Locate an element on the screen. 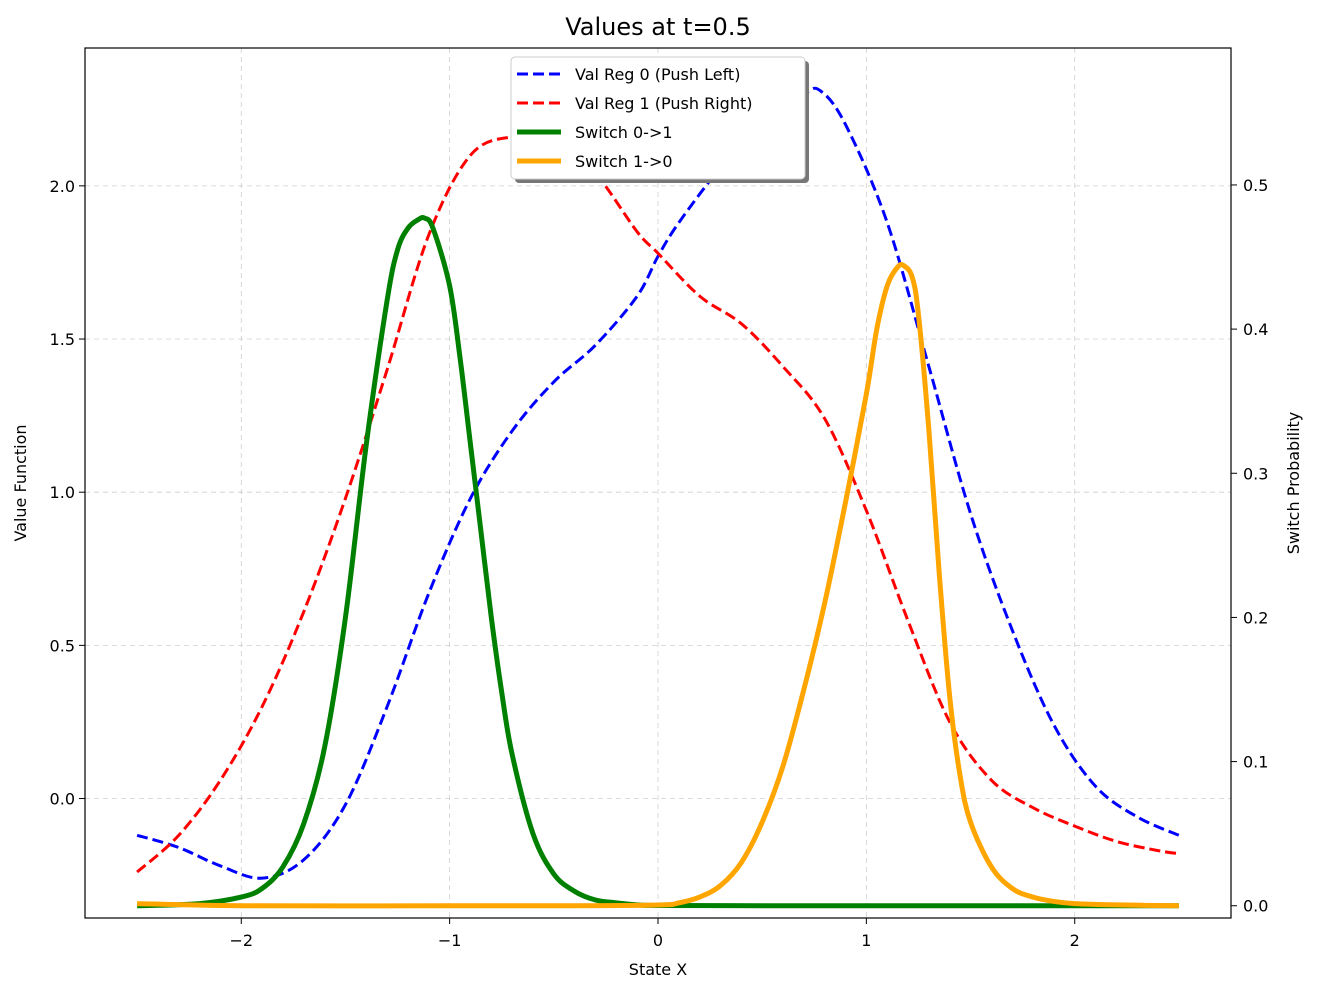  x-axis-label: State X is located at coordinates (658, 969).